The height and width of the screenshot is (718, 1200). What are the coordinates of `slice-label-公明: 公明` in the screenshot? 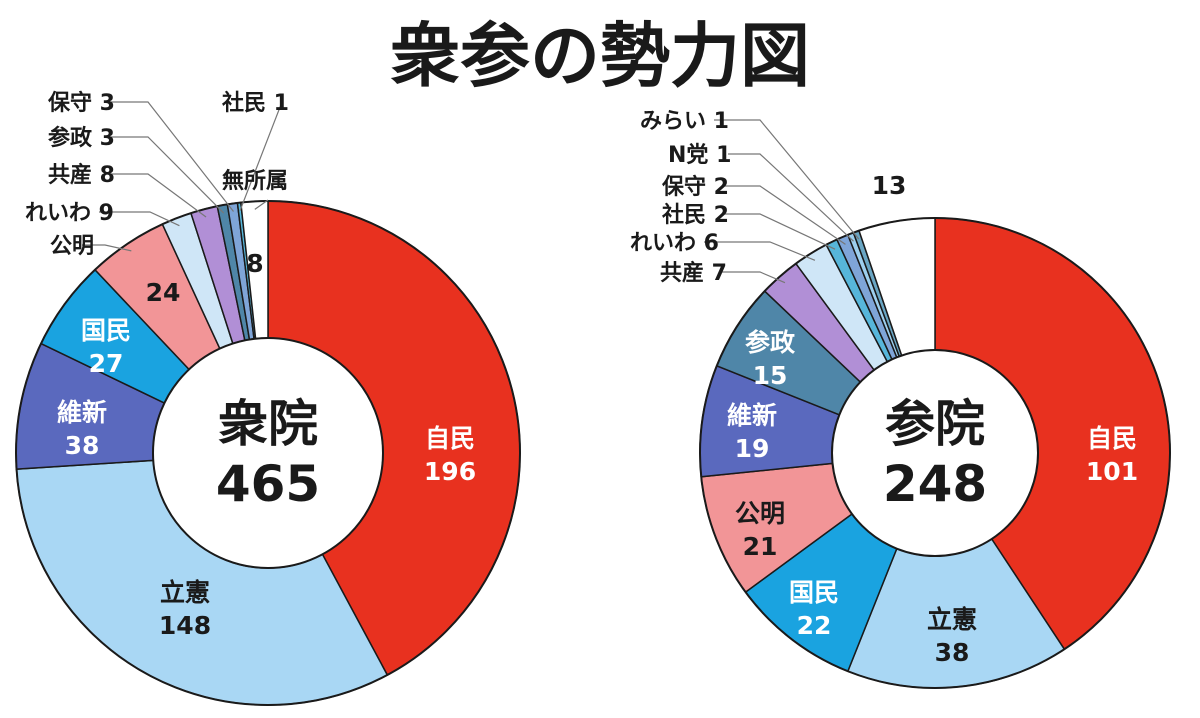 It's located at (760, 513).